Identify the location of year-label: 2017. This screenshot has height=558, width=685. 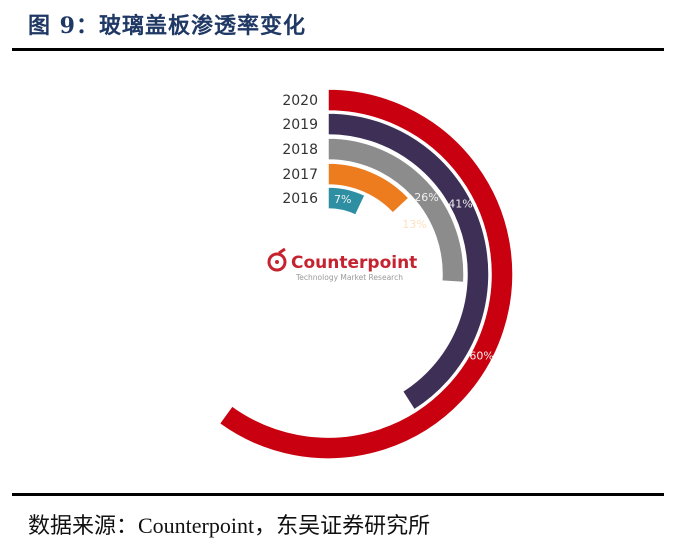
(300, 175).